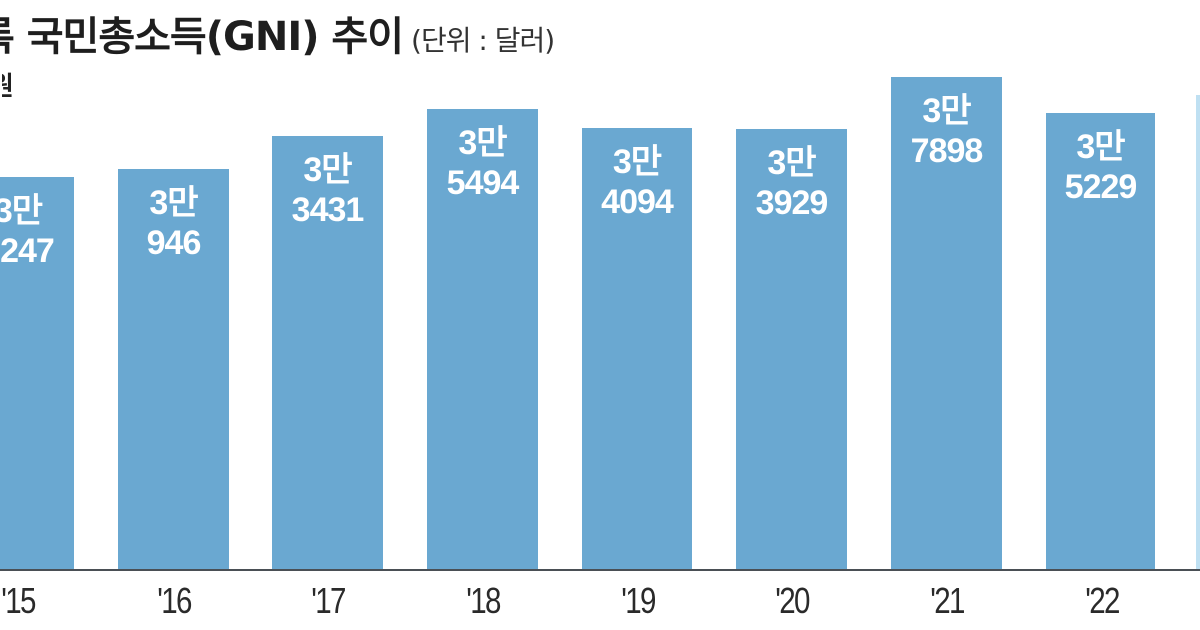 The height and width of the screenshot is (630, 1200). Describe the element at coordinates (792, 183) in the screenshot. I see `bar-value-label: 3만 3929` at that location.